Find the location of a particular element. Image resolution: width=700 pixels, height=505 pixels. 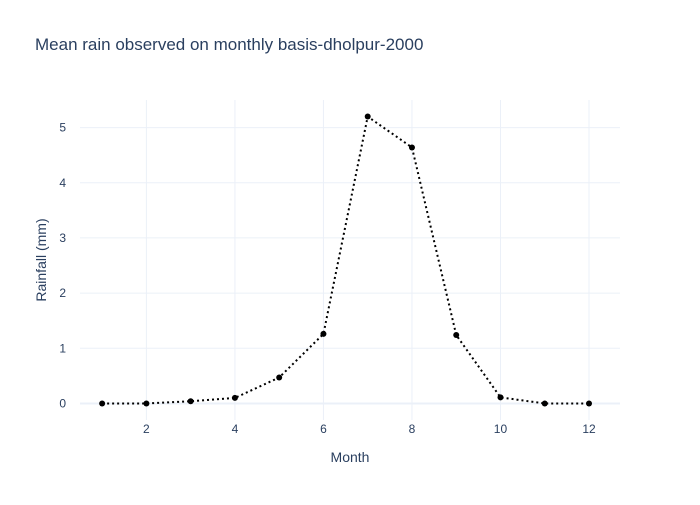

y-axis-ticks: 0 1 2 3 4 5 is located at coordinates (62, 266).